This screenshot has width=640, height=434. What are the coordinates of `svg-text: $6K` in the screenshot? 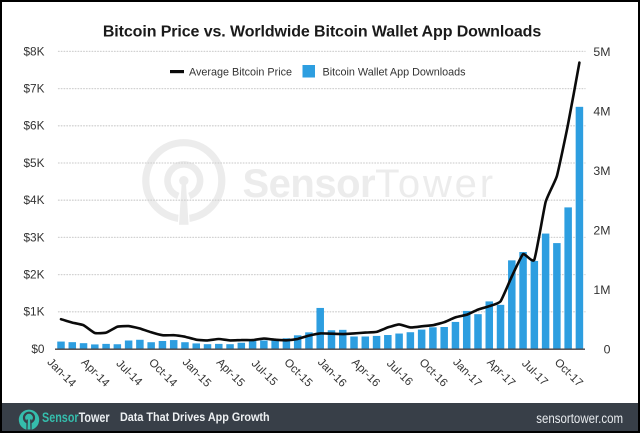 It's located at (34, 126).